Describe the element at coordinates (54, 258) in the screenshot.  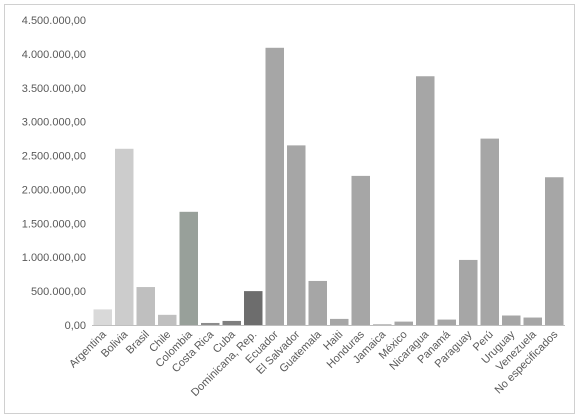
I see `y-tick-label: 1.000.000,00` at that location.